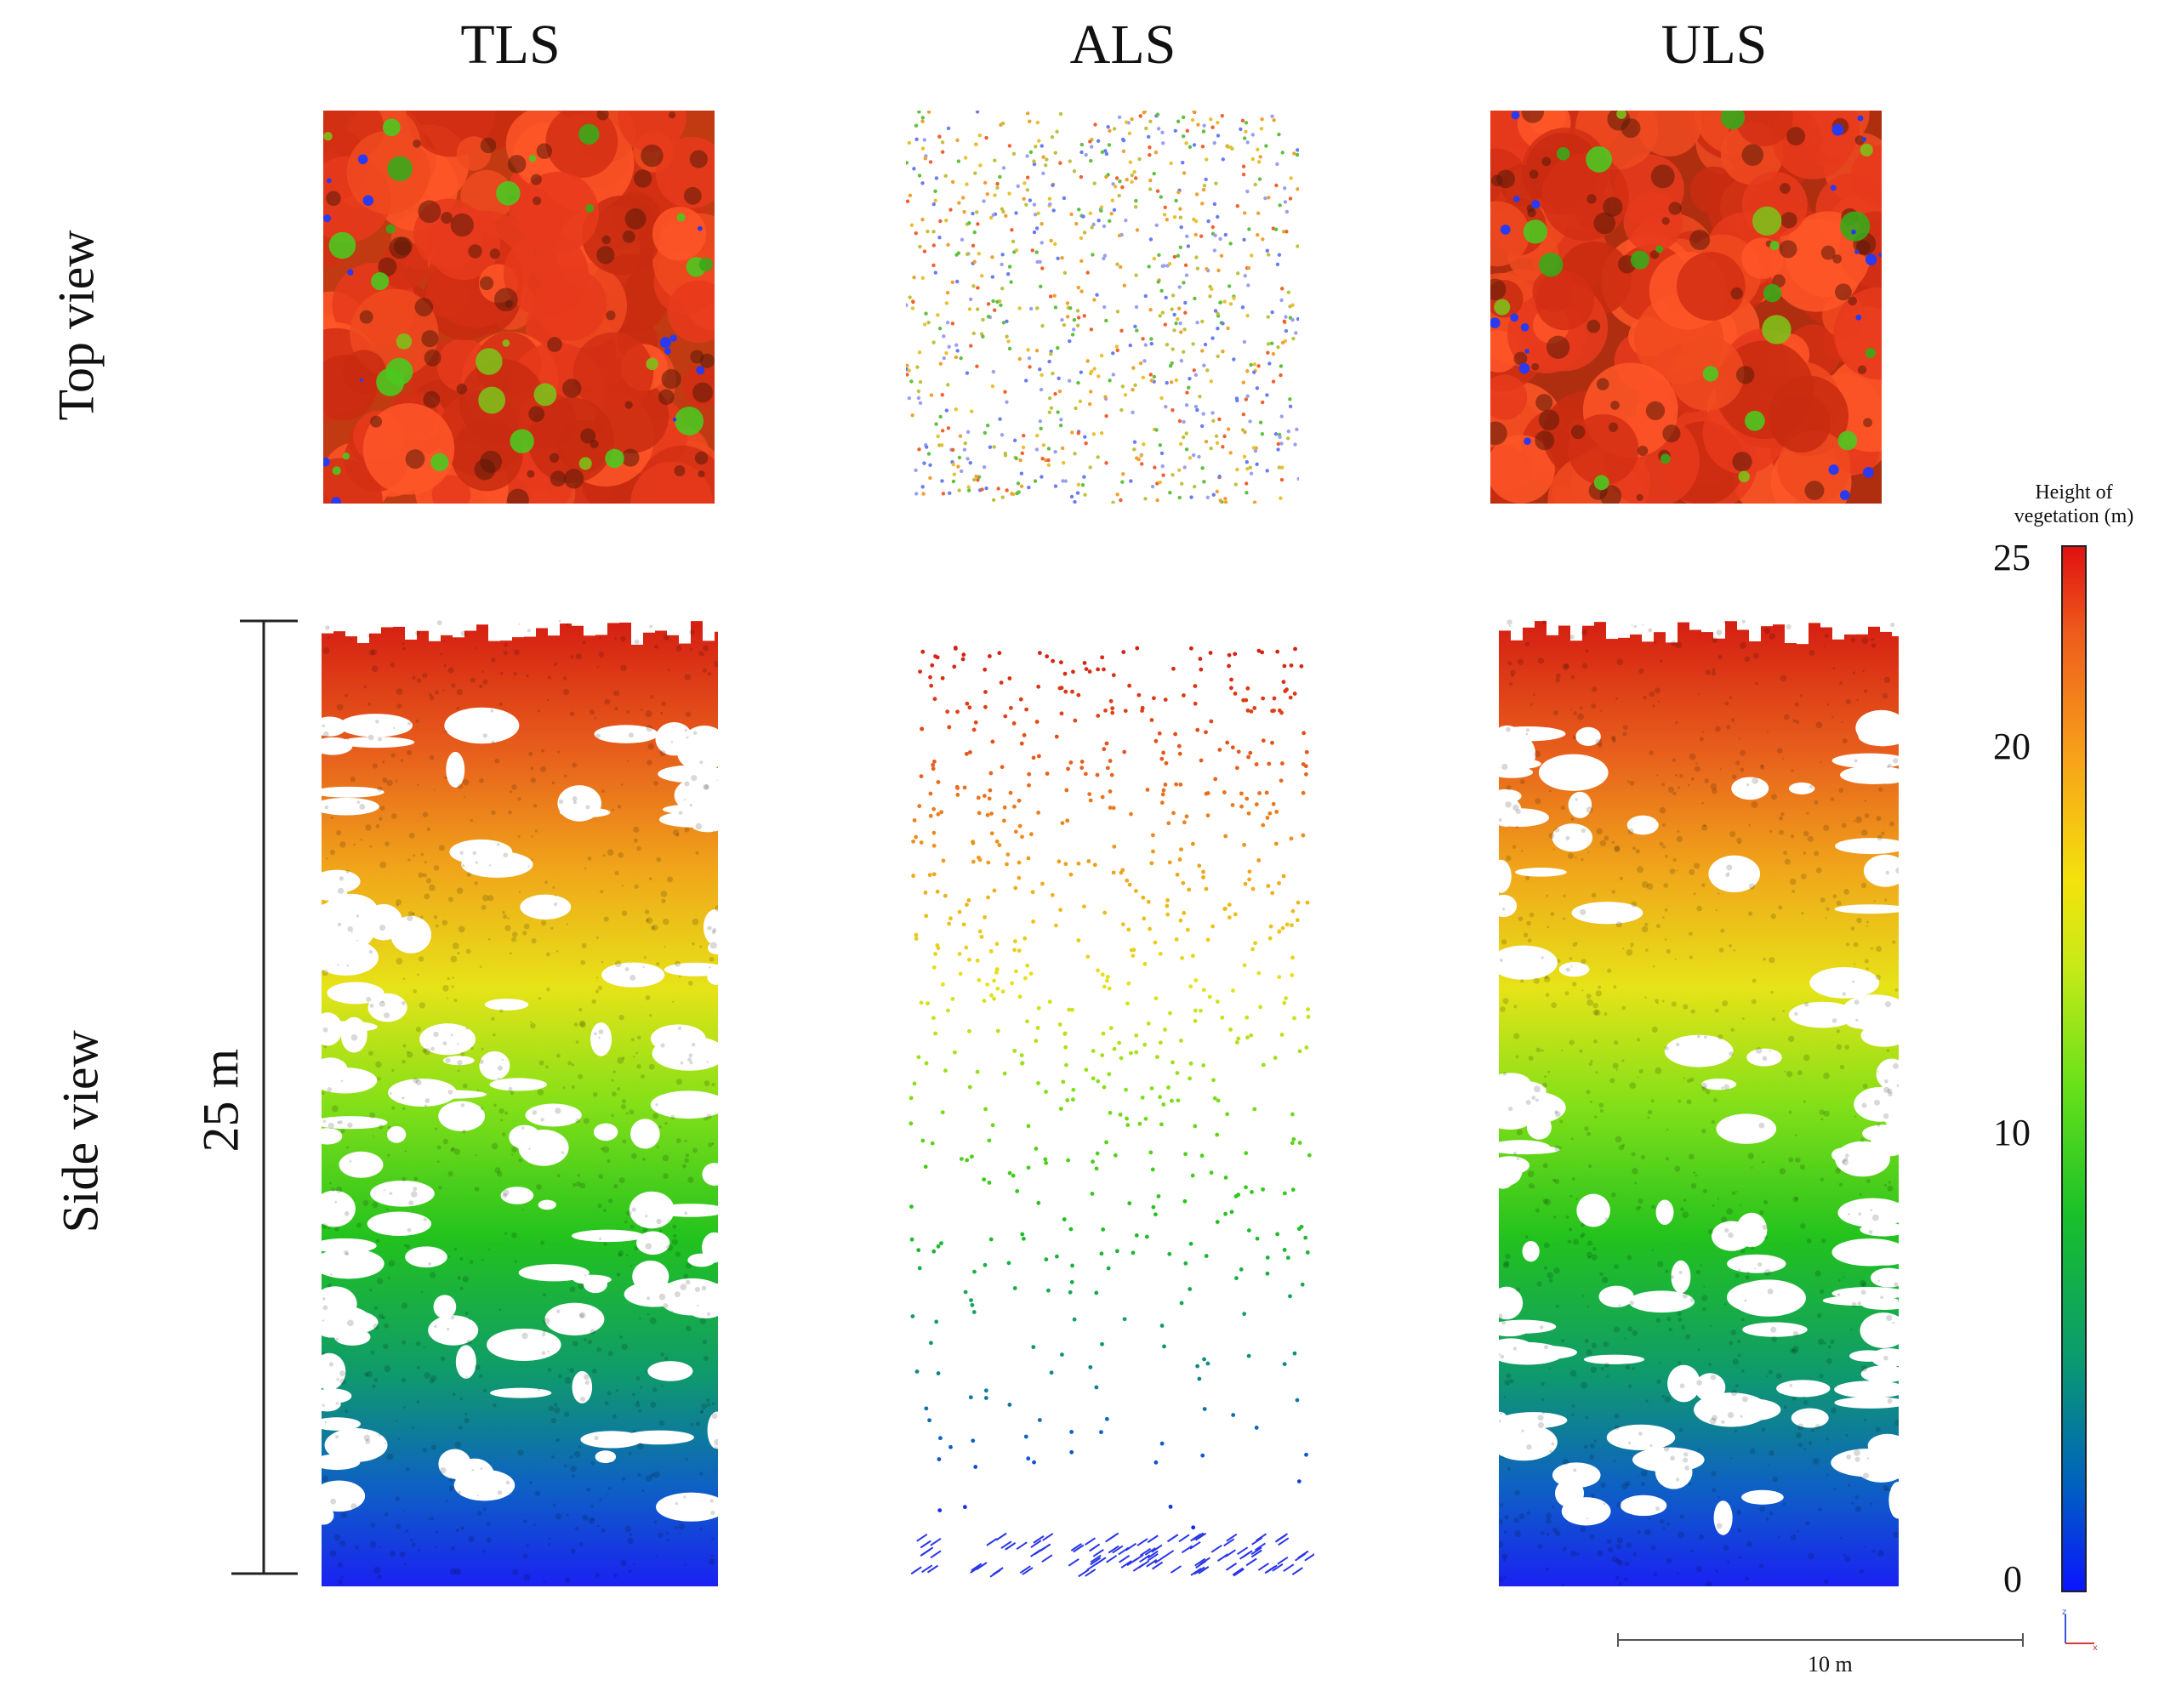  Describe the element at coordinates (1102, 307) in the screenshot. I see `als-top-view-panel` at that location.